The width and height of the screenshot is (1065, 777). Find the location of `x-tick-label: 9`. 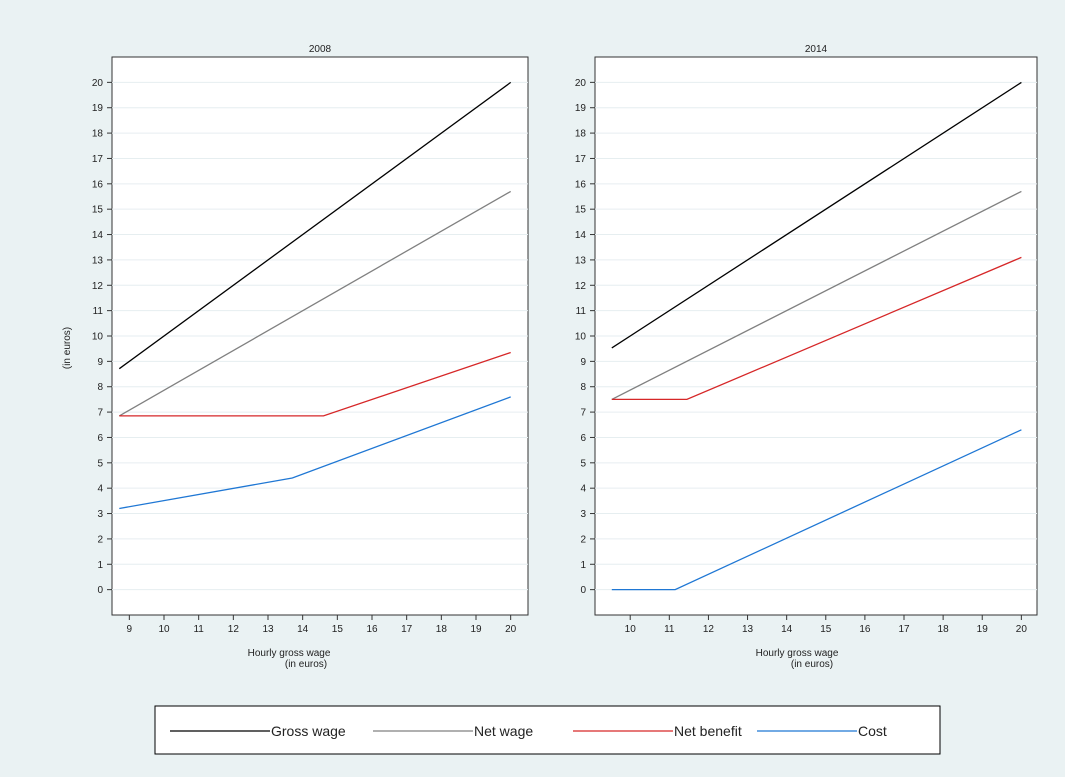

x-tick-label: 9 is located at coordinates (130, 629).